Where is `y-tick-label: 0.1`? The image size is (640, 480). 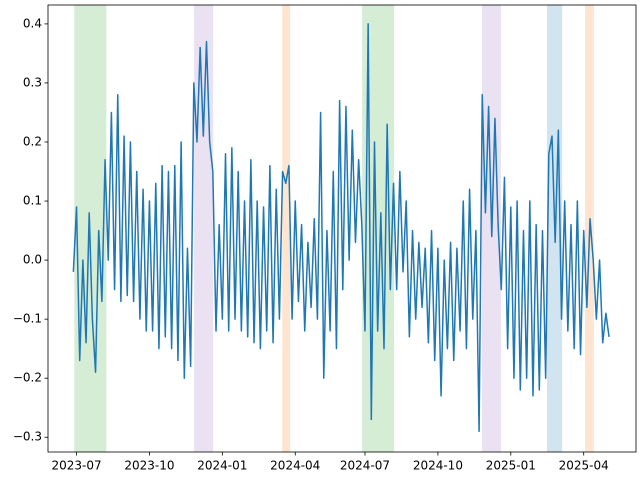 y-tick-label: 0.1 is located at coordinates (32, 201).